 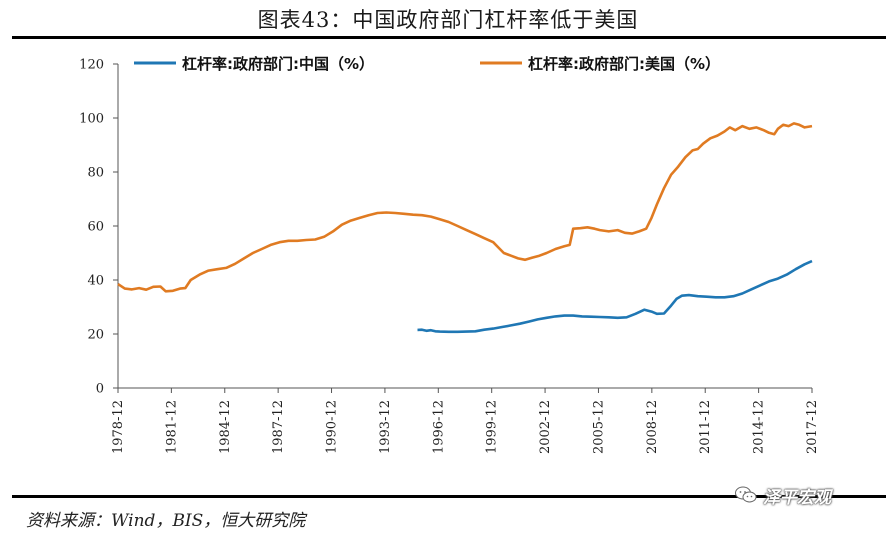 What do you see at coordinates (624, 64) in the screenshot?
I see `legend-label-usa: 杠杆率:政府部门:美国（%）` at bounding box center [624, 64].